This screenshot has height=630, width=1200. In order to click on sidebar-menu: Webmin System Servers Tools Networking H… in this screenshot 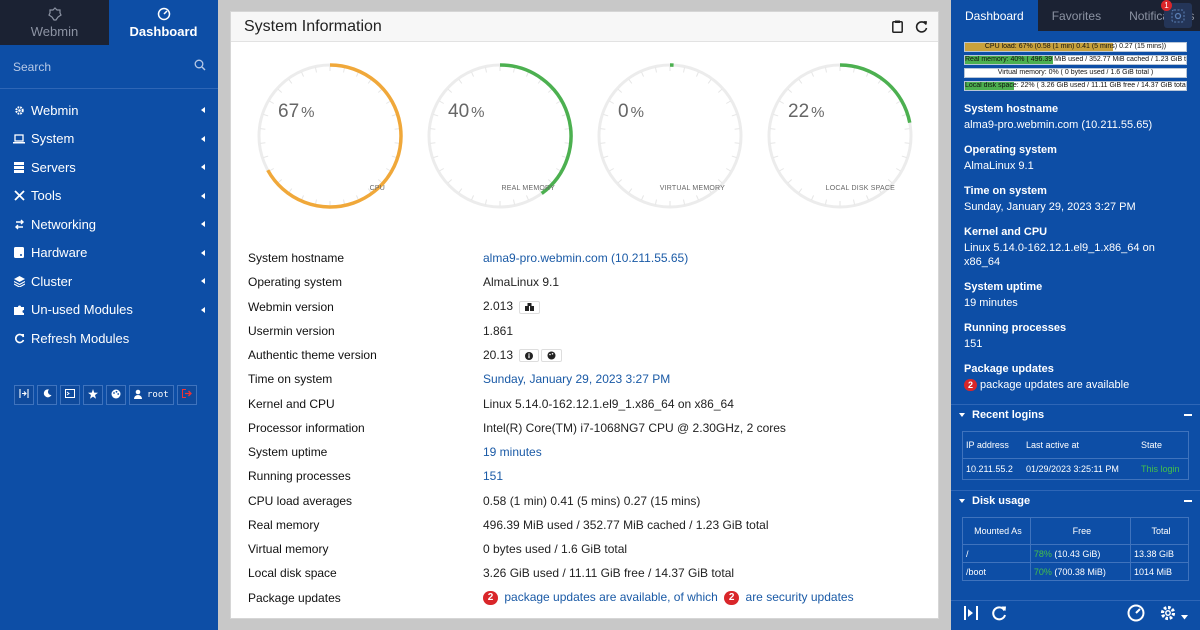, I will do `click(109, 221)`.